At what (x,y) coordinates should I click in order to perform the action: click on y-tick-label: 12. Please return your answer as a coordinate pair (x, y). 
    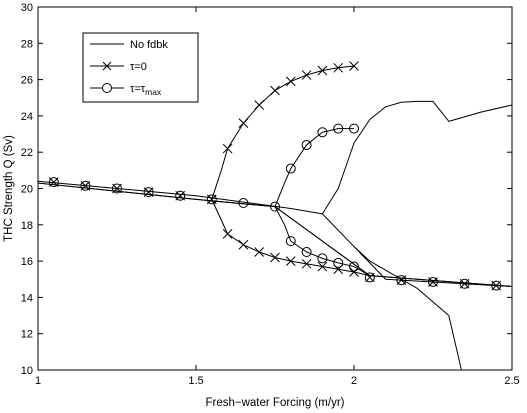
    Looking at the image, I should click on (27, 335).